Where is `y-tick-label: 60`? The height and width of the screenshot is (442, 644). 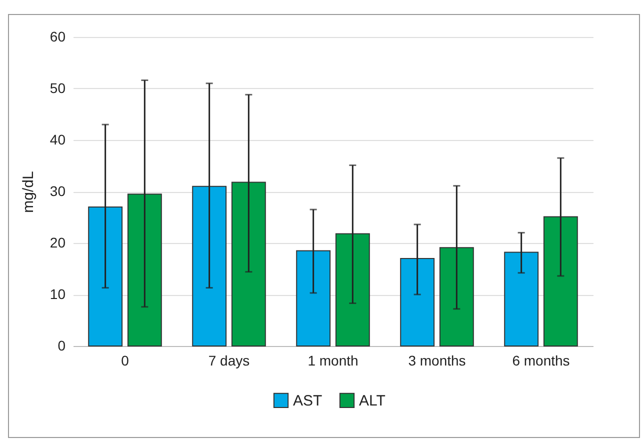
y-tick-label: 60 is located at coordinates (58, 36).